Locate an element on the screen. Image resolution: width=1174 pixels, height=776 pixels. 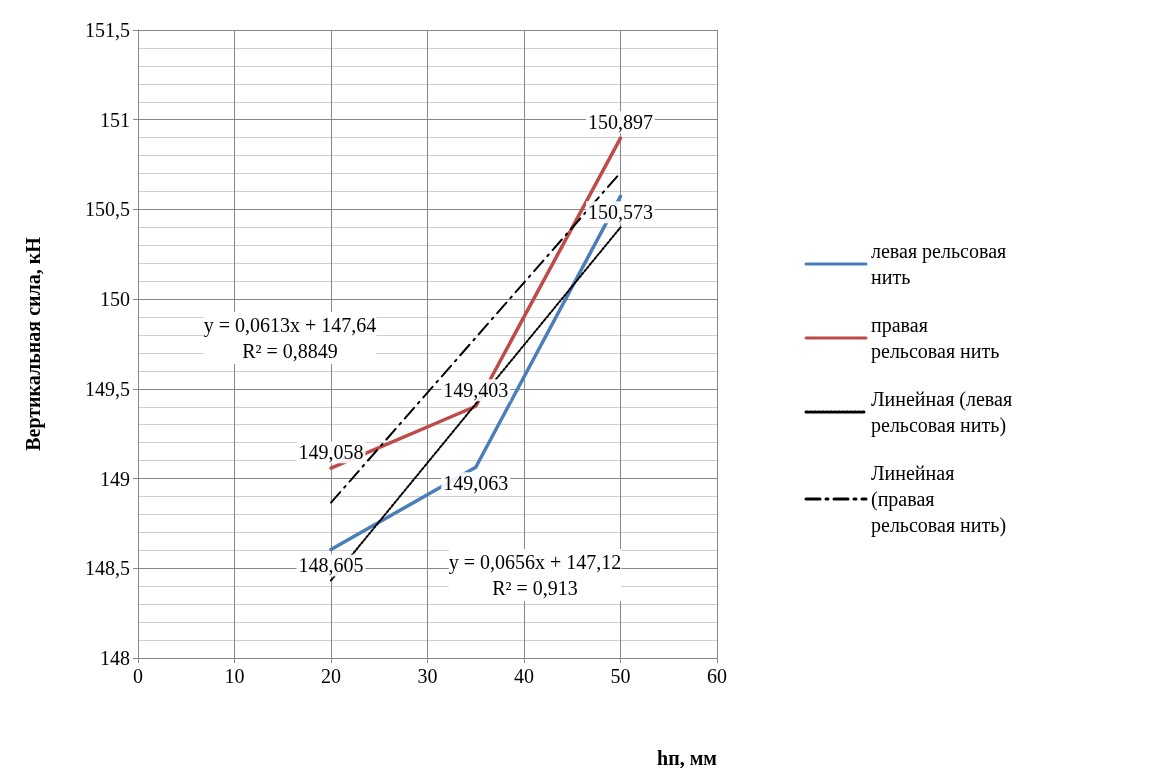
data-label: 150,897 is located at coordinates (620, 122).